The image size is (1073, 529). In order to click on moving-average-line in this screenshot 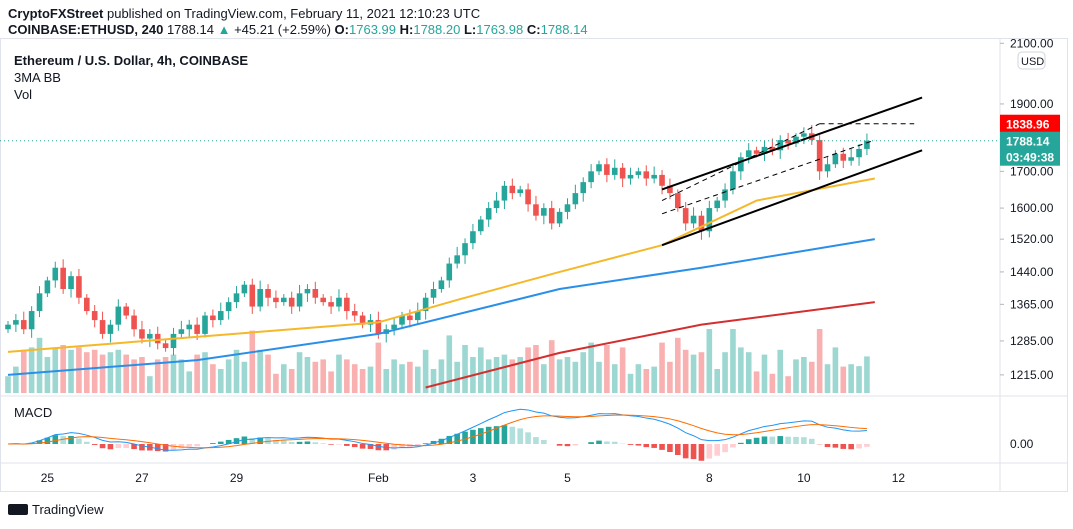, I will do `click(650, 345)`.